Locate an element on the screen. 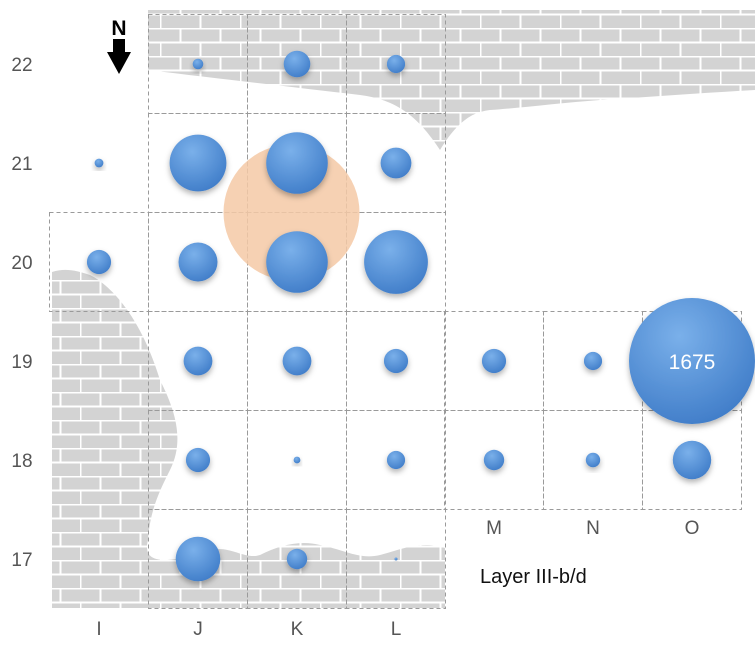  bubble-J20 is located at coordinates (198, 262).